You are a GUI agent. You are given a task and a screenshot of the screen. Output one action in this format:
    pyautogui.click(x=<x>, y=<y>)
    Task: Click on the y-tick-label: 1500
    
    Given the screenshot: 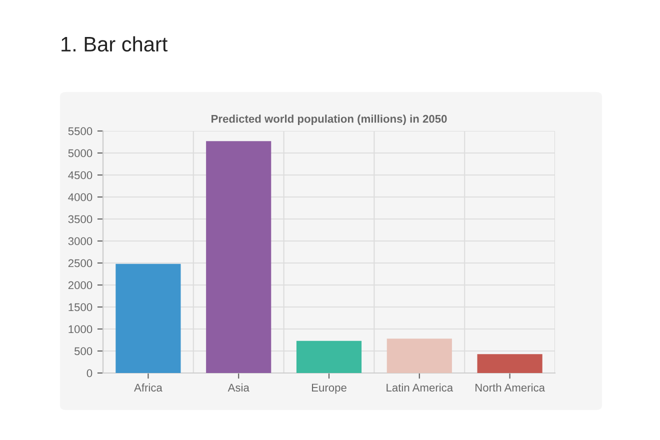 What is the action you would take?
    pyautogui.click(x=80, y=307)
    